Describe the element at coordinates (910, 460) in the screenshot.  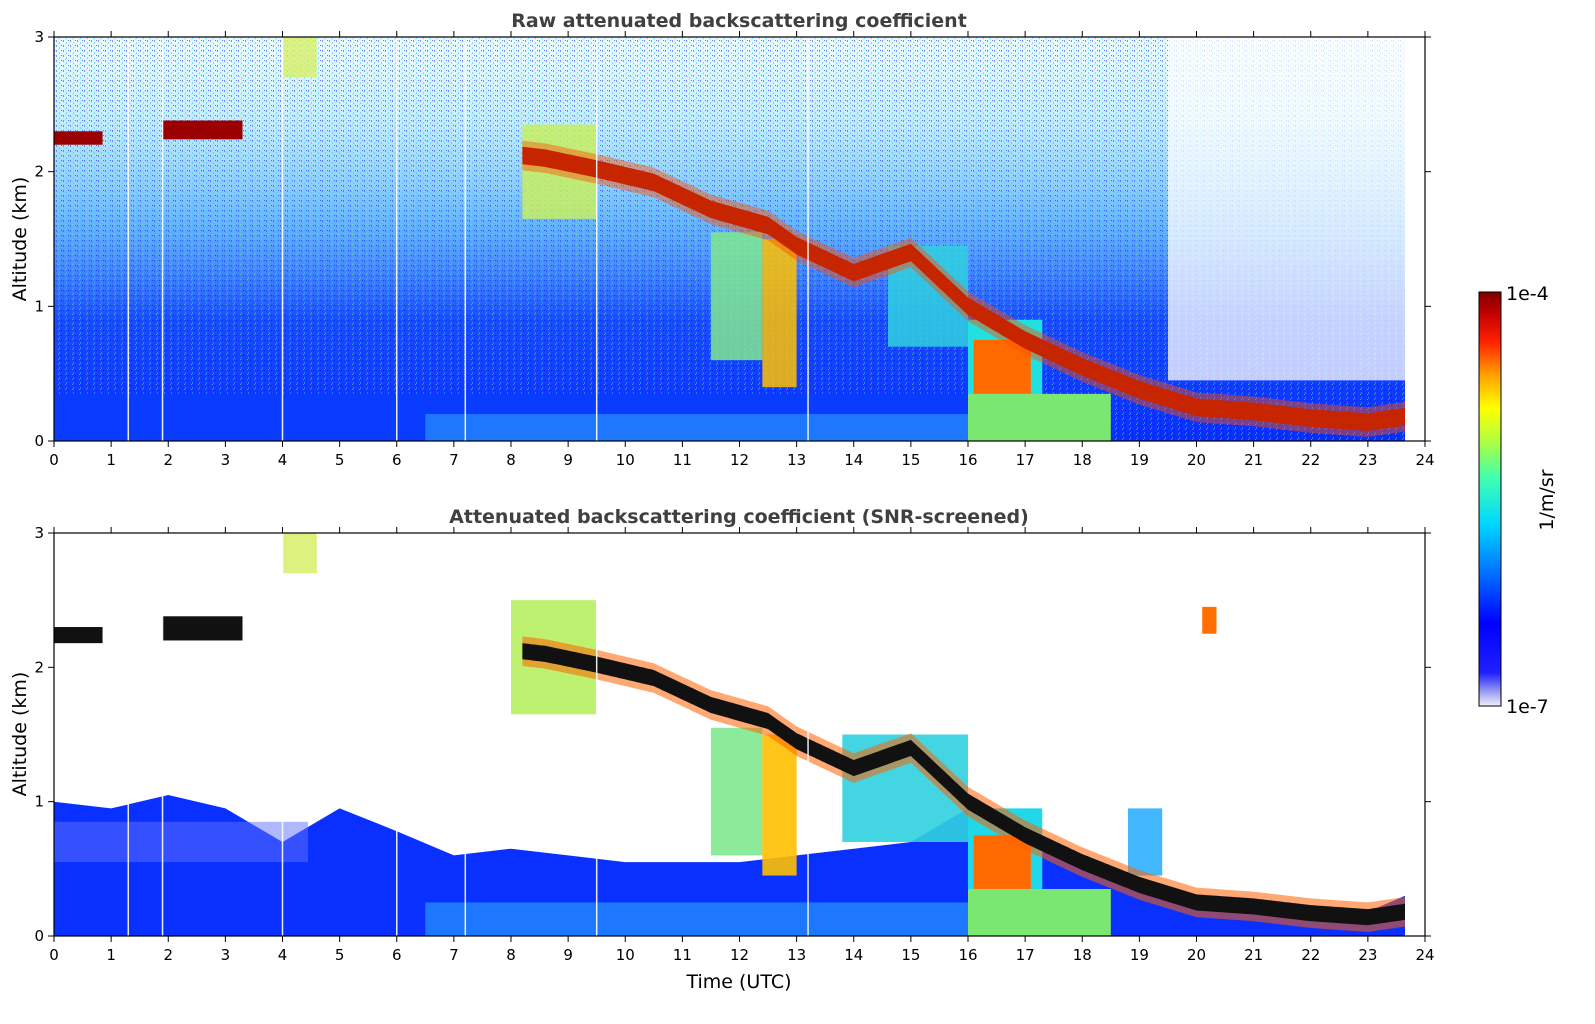
I see `raw-x-tick-label: 15` at that location.